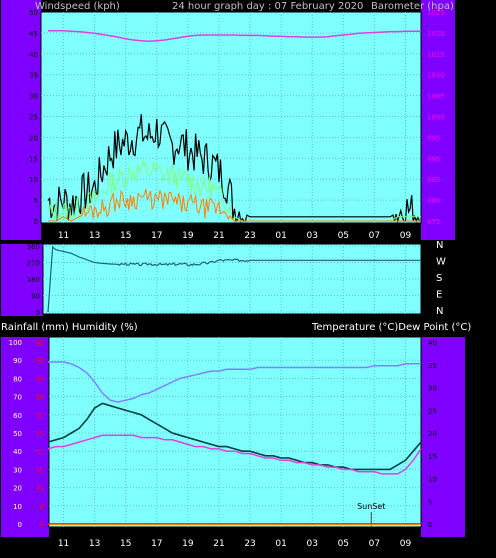  What do you see at coordinates (17, 452) in the screenshot?
I see `humidity-tick-label: 40` at bounding box center [17, 452].